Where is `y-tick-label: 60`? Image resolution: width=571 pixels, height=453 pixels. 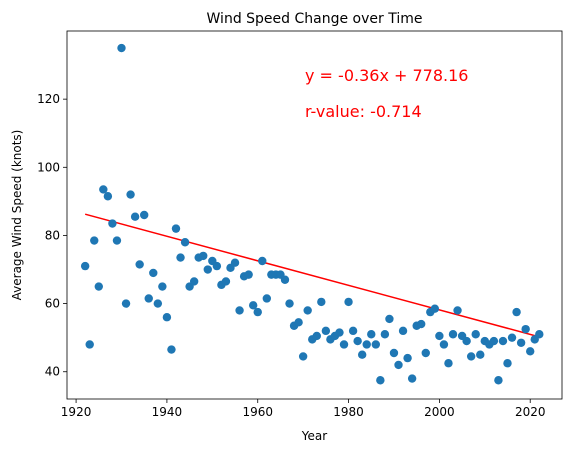 y-tick-label: 60 is located at coordinates (52, 304).